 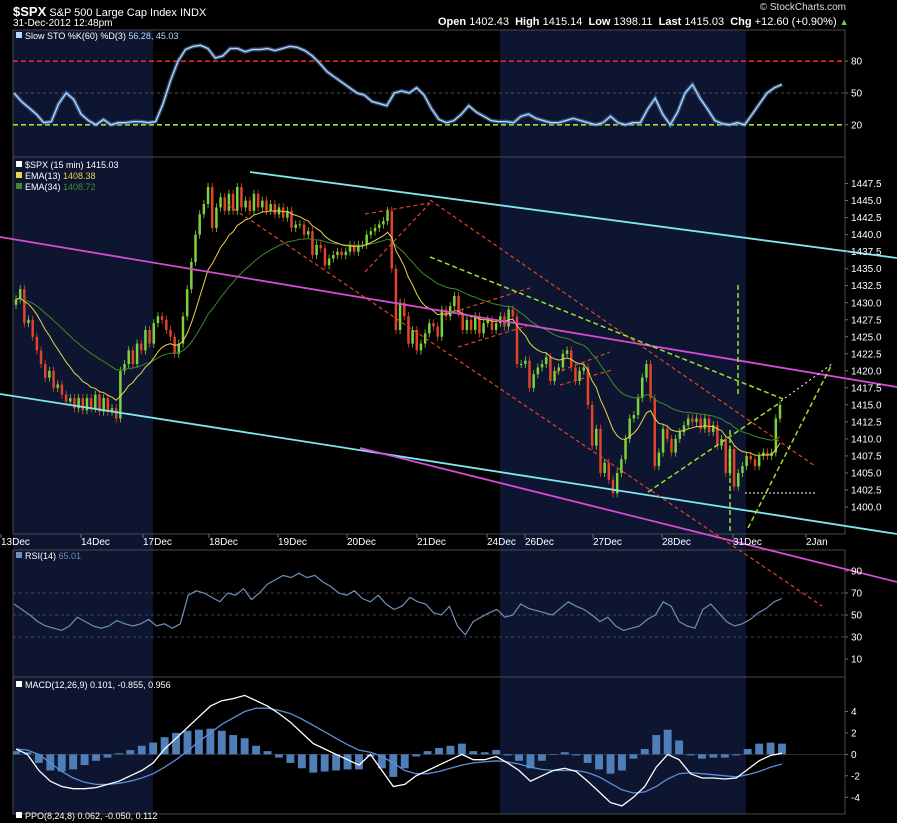 What do you see at coordinates (78, 187) in the screenshot?
I see `ema34-legend-value: 1408.72` at bounding box center [78, 187].